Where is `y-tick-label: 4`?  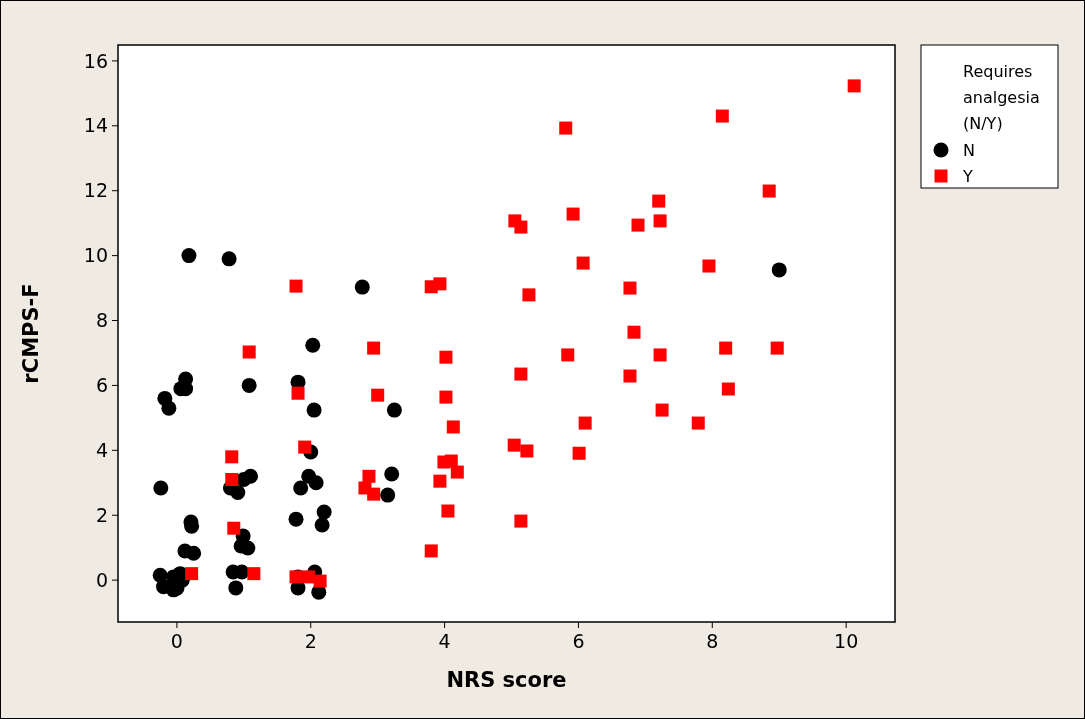
y-tick-label: 4 is located at coordinates (101, 449).